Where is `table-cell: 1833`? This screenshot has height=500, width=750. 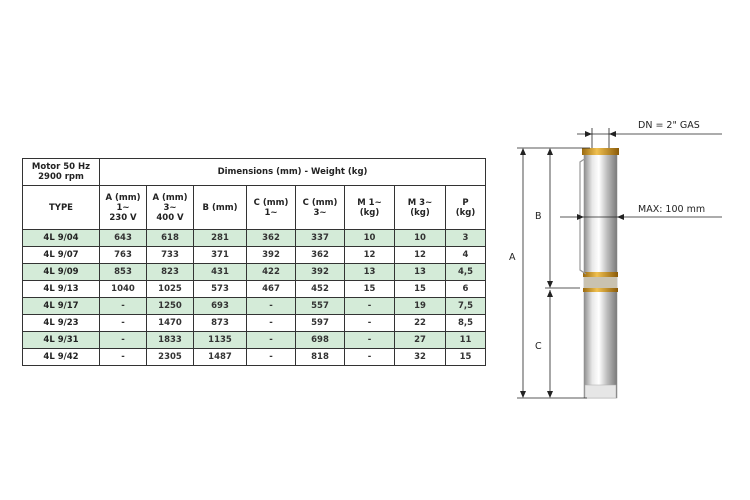 table-cell: 1833 is located at coordinates (170, 340).